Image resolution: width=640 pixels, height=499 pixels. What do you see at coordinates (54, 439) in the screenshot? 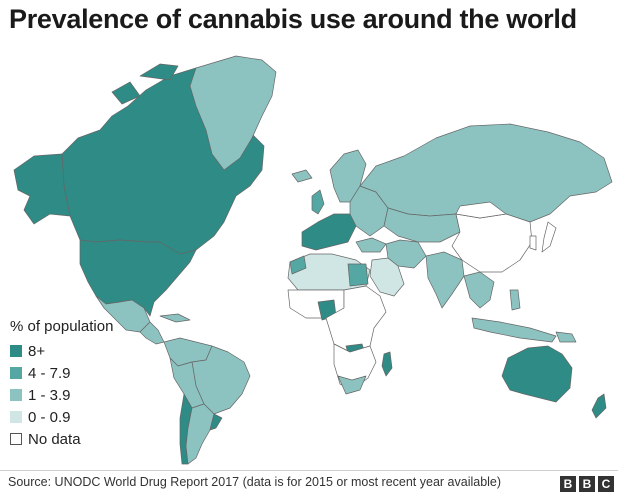
I see `legend-label: No data` at bounding box center [54, 439].